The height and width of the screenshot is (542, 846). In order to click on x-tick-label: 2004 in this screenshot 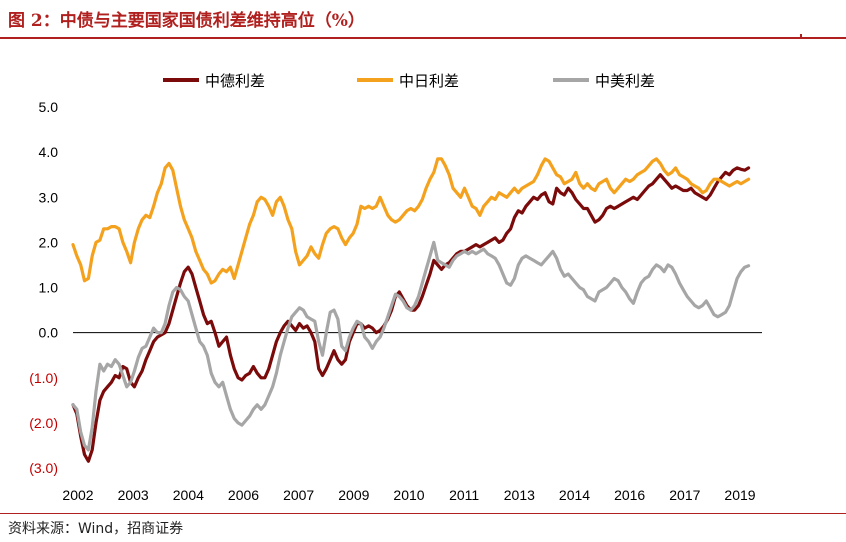, I will do `click(188, 495)`.